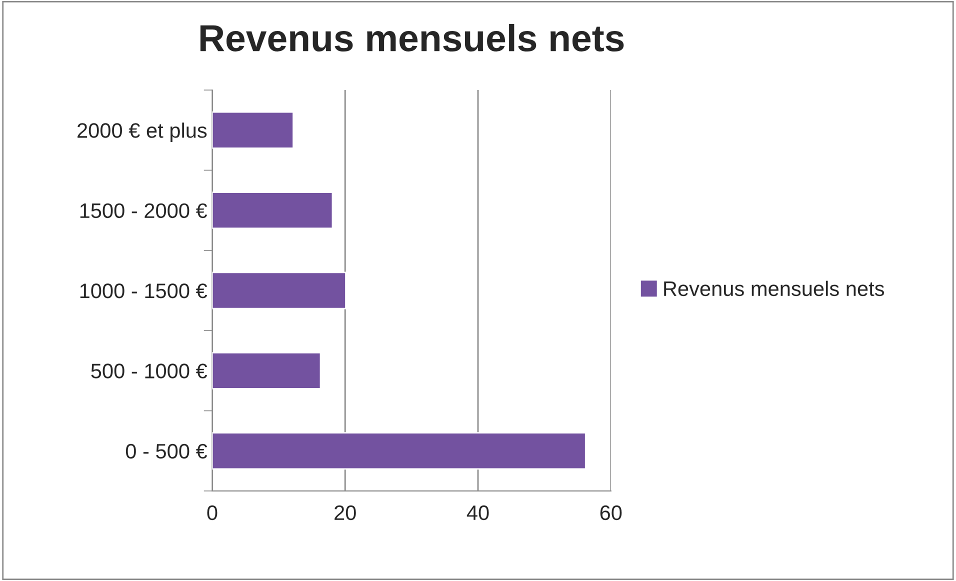  What do you see at coordinates (167, 451) in the screenshot?
I see `y-tick-label: 0 - 500 €` at bounding box center [167, 451].